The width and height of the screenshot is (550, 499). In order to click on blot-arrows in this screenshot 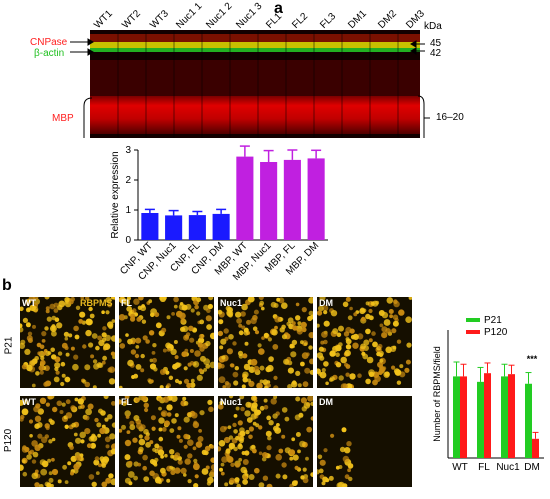, I will do `click(250, 88)`.